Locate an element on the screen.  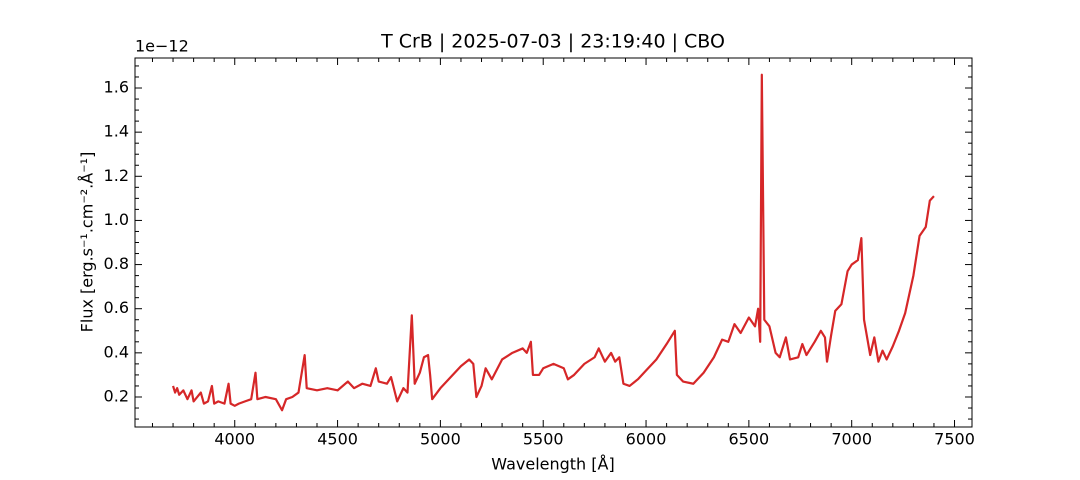
y-tick-label: 1.0 is located at coordinates (116, 219).